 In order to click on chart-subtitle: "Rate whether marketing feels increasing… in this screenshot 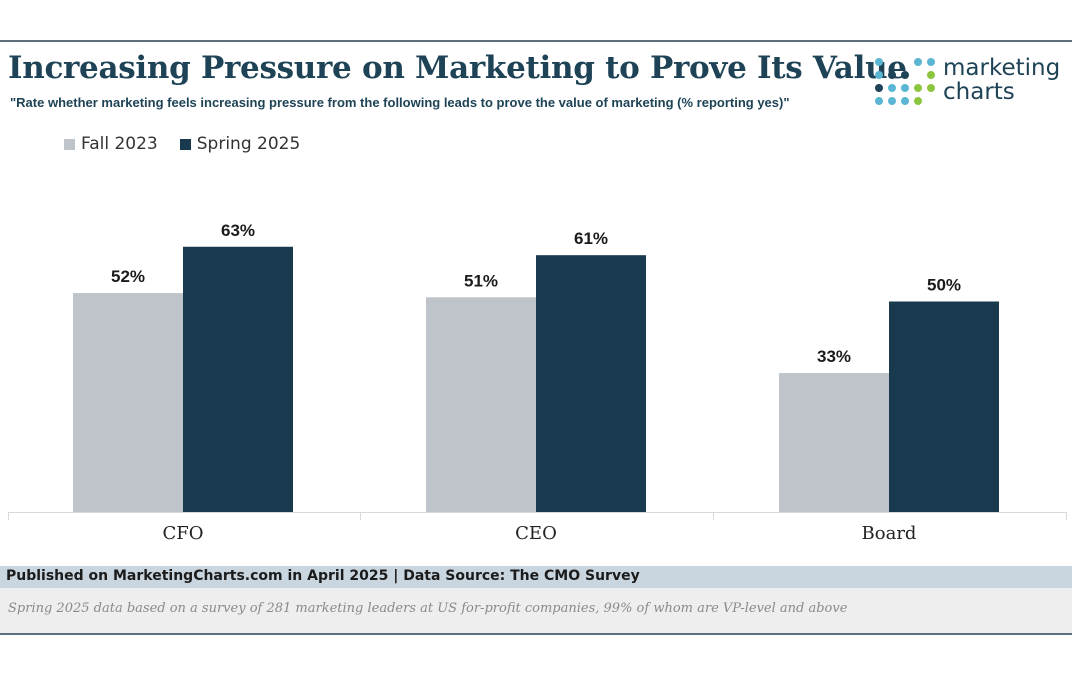, I will do `click(400, 102)`.